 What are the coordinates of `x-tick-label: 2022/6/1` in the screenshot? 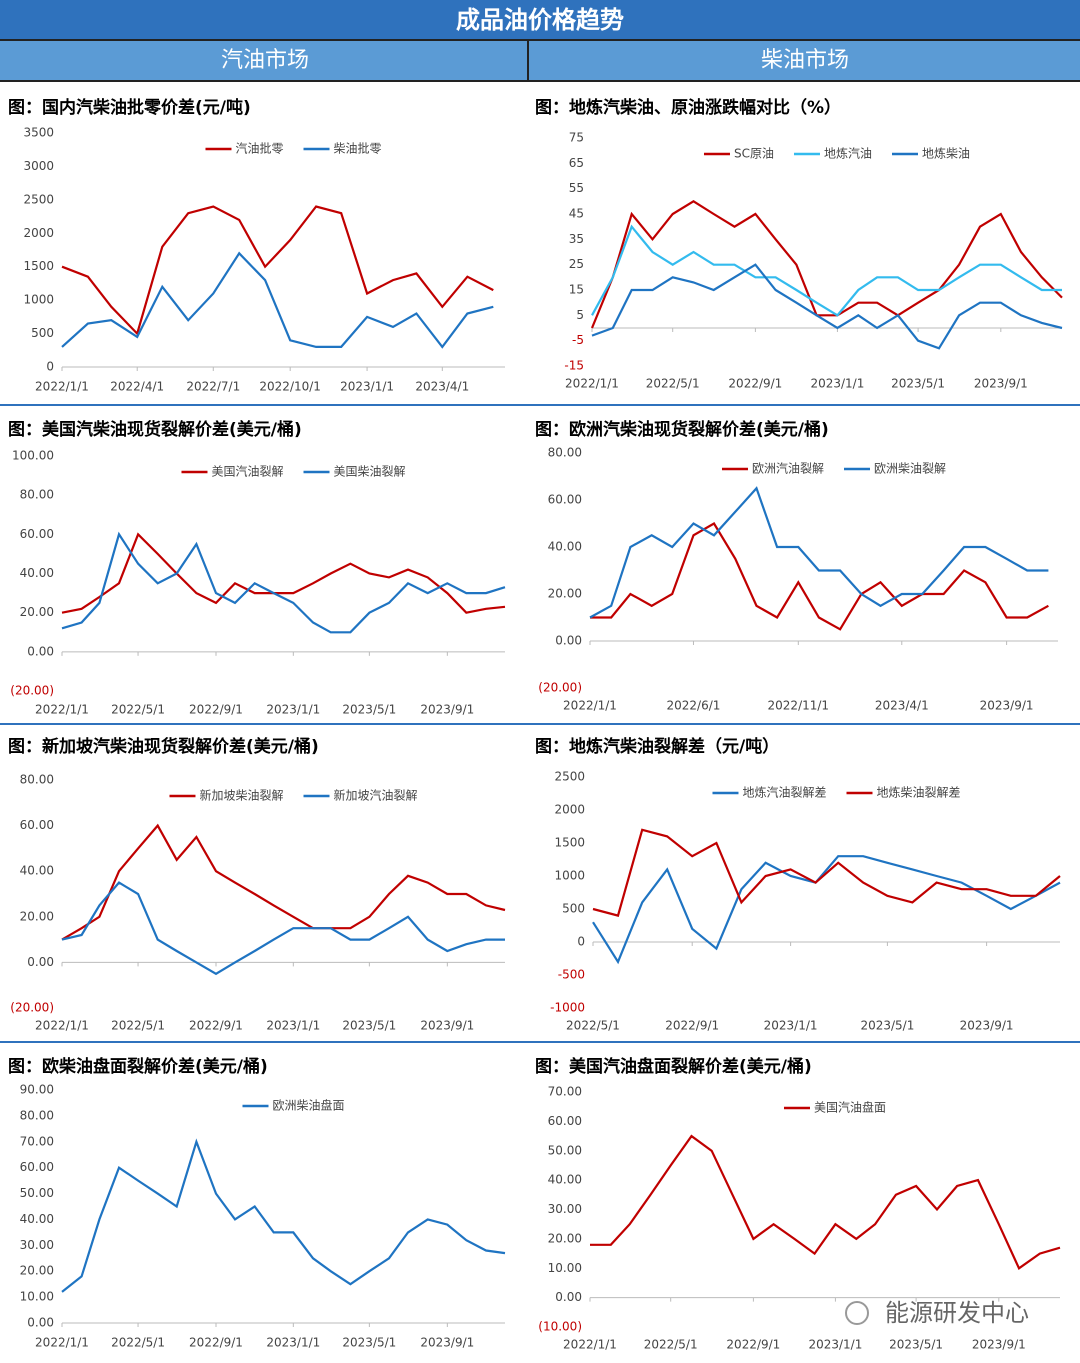 It's located at (694, 706).